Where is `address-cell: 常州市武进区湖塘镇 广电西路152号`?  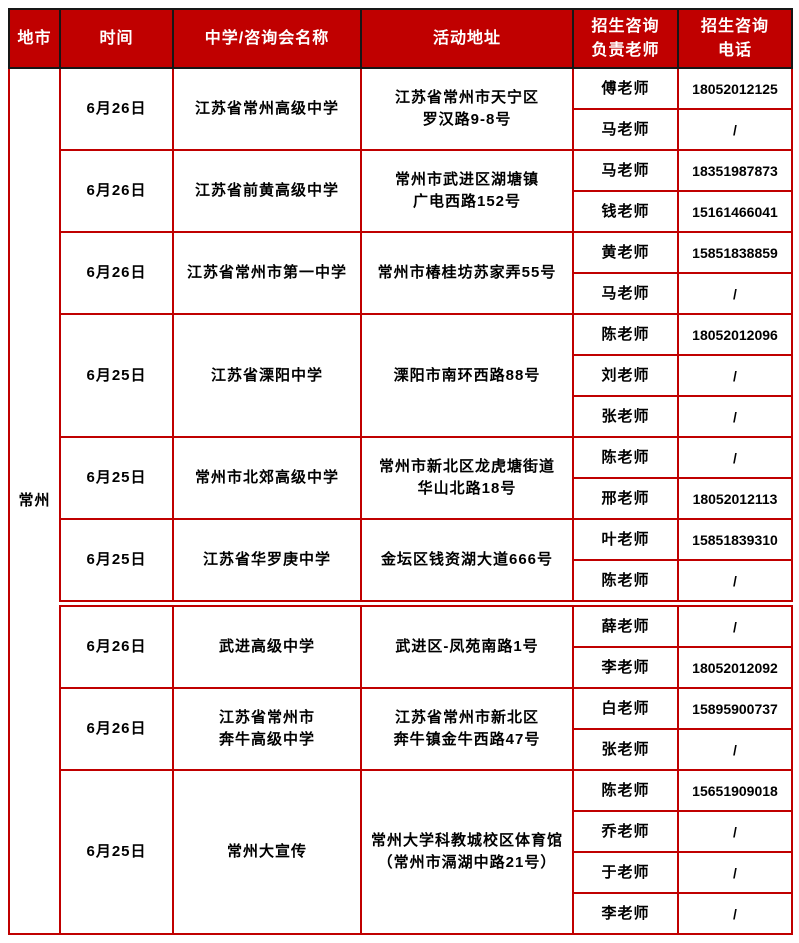 address-cell: 常州市武进区湖塘镇 广电西路152号 is located at coordinates (467, 191).